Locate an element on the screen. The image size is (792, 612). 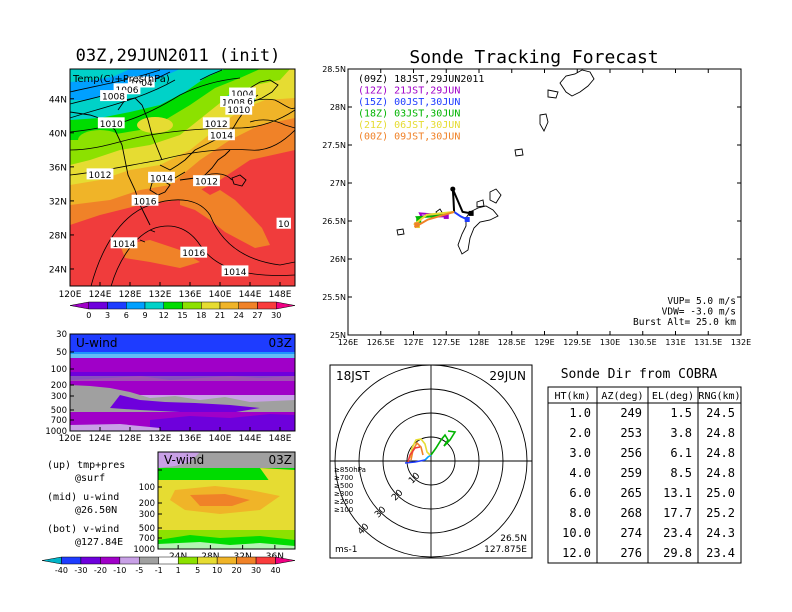
table-cell: 265 is located at coordinates (631, 493).